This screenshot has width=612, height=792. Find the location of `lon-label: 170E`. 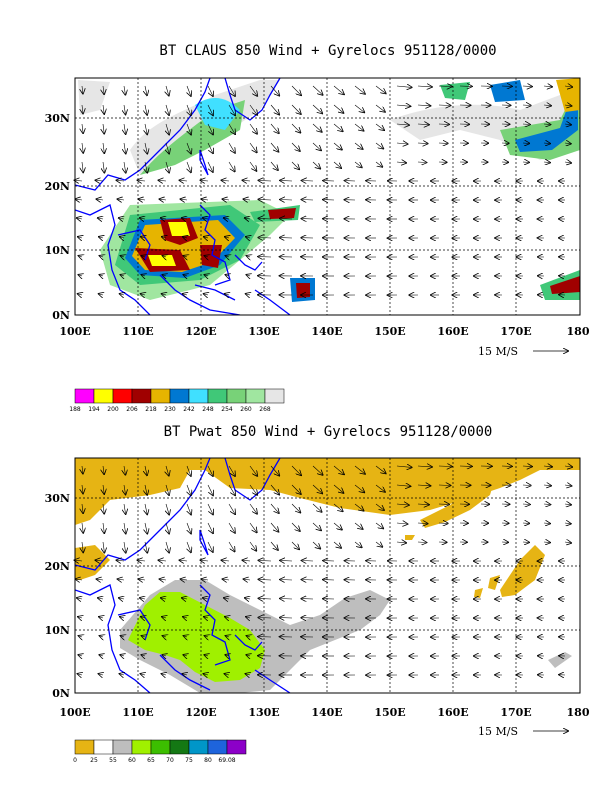

lon-label: 170E is located at coordinates (515, 331).